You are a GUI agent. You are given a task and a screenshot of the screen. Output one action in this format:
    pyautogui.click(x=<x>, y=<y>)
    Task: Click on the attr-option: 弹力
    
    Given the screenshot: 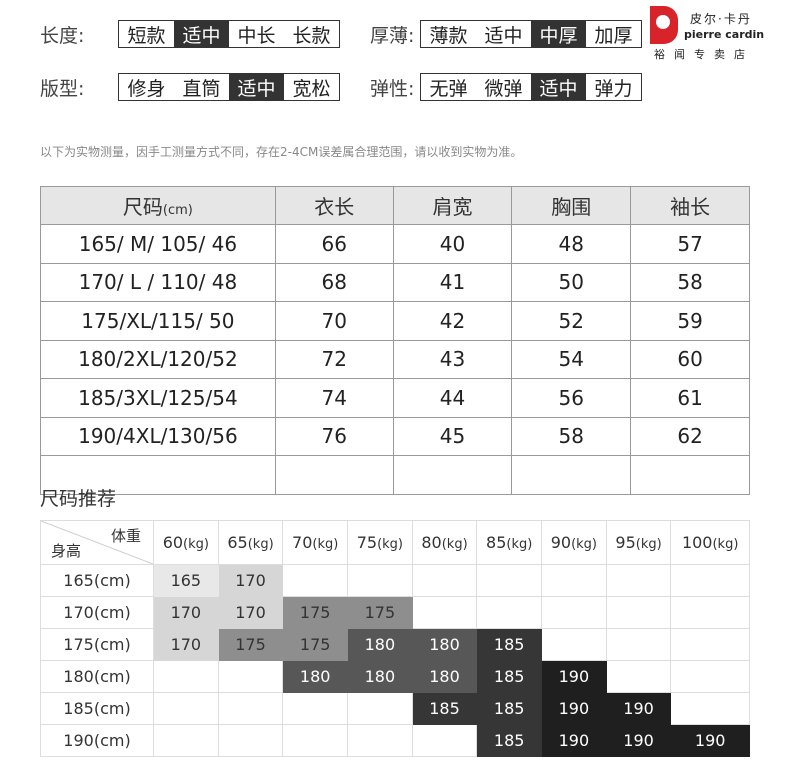 What is the action you would take?
    pyautogui.click(x=613, y=88)
    